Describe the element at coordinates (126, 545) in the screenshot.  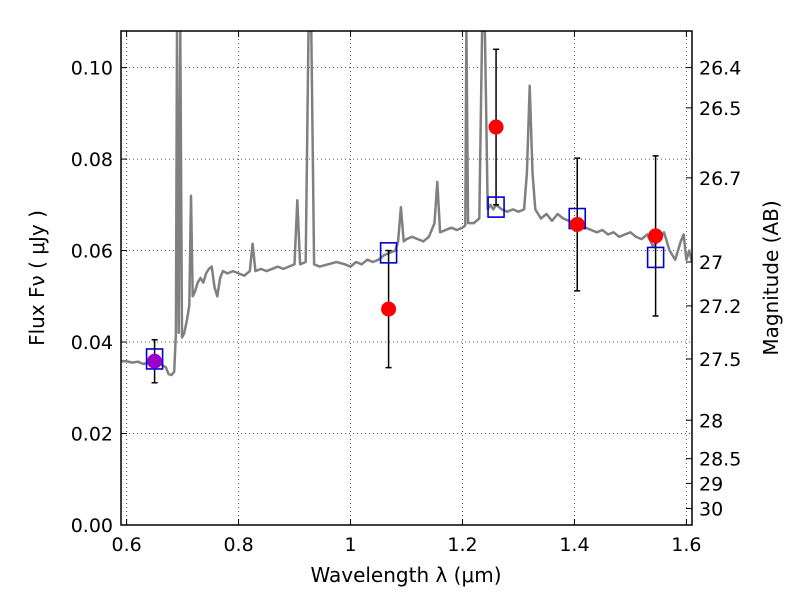
I see `x-tick-label: 0.6` at that location.